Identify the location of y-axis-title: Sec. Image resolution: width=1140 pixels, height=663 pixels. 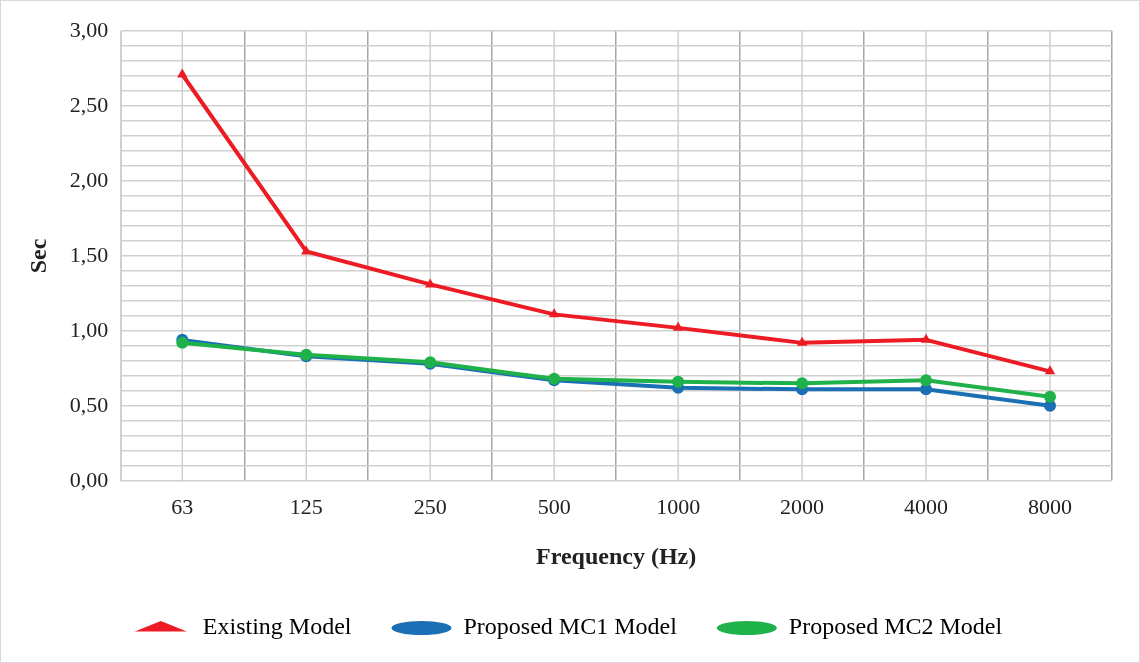
(37, 256).